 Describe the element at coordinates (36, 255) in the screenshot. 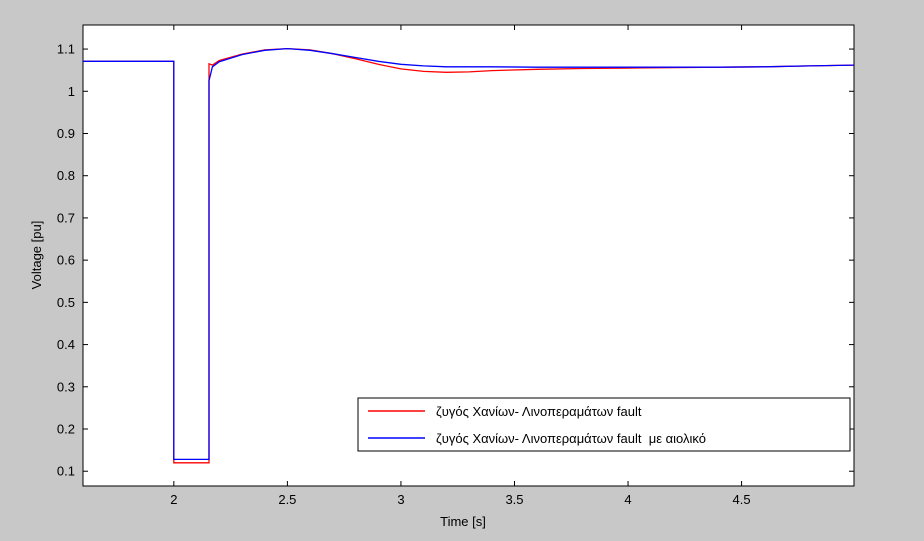

I see `y-axis-label: Voltage [pu]` at that location.